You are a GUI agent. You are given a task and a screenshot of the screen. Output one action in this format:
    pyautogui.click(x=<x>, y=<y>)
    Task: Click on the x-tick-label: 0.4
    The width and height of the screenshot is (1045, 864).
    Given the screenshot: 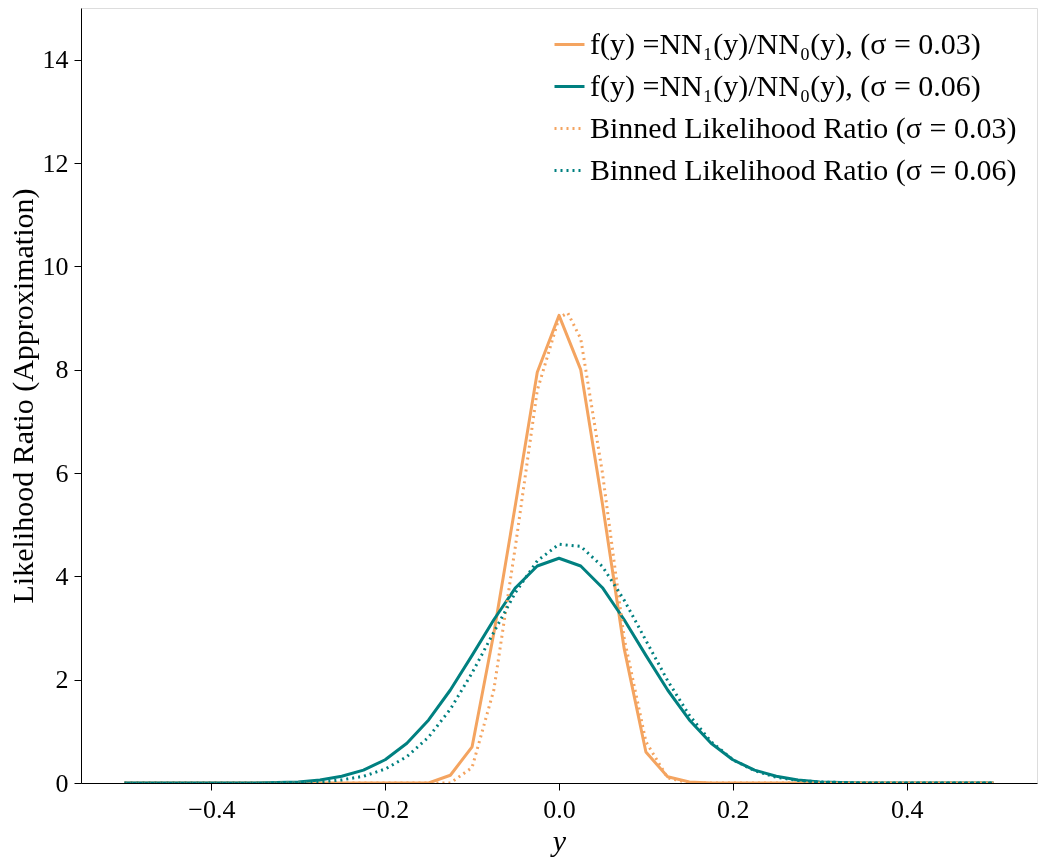 What is the action you would take?
    pyautogui.click(x=907, y=809)
    